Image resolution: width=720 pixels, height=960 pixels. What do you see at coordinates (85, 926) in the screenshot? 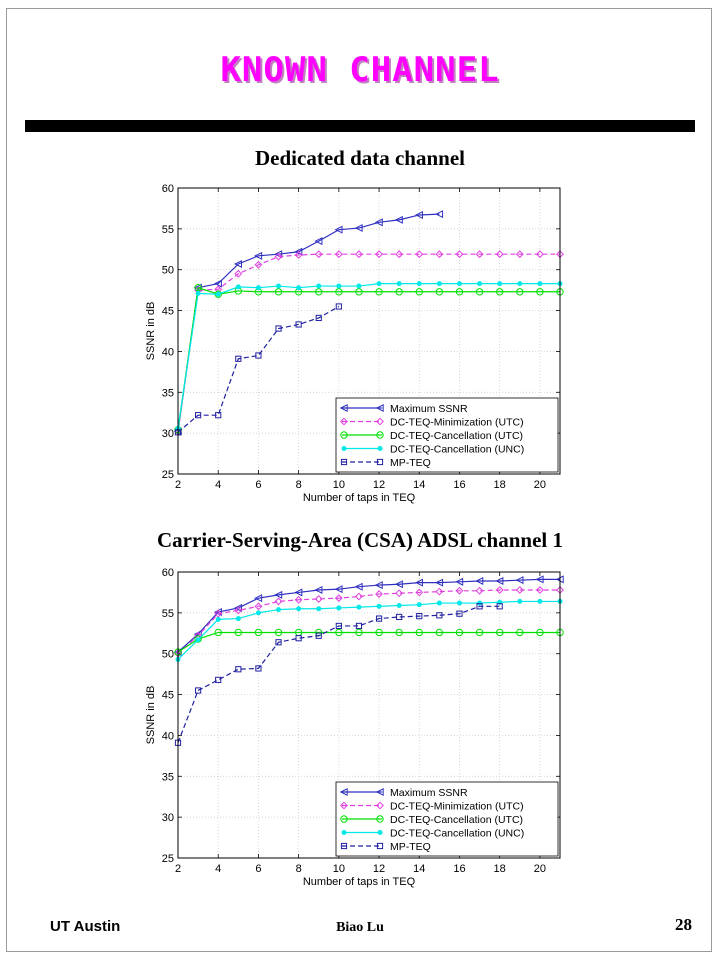
I see `footer-institution: UT Austin` at bounding box center [85, 926].